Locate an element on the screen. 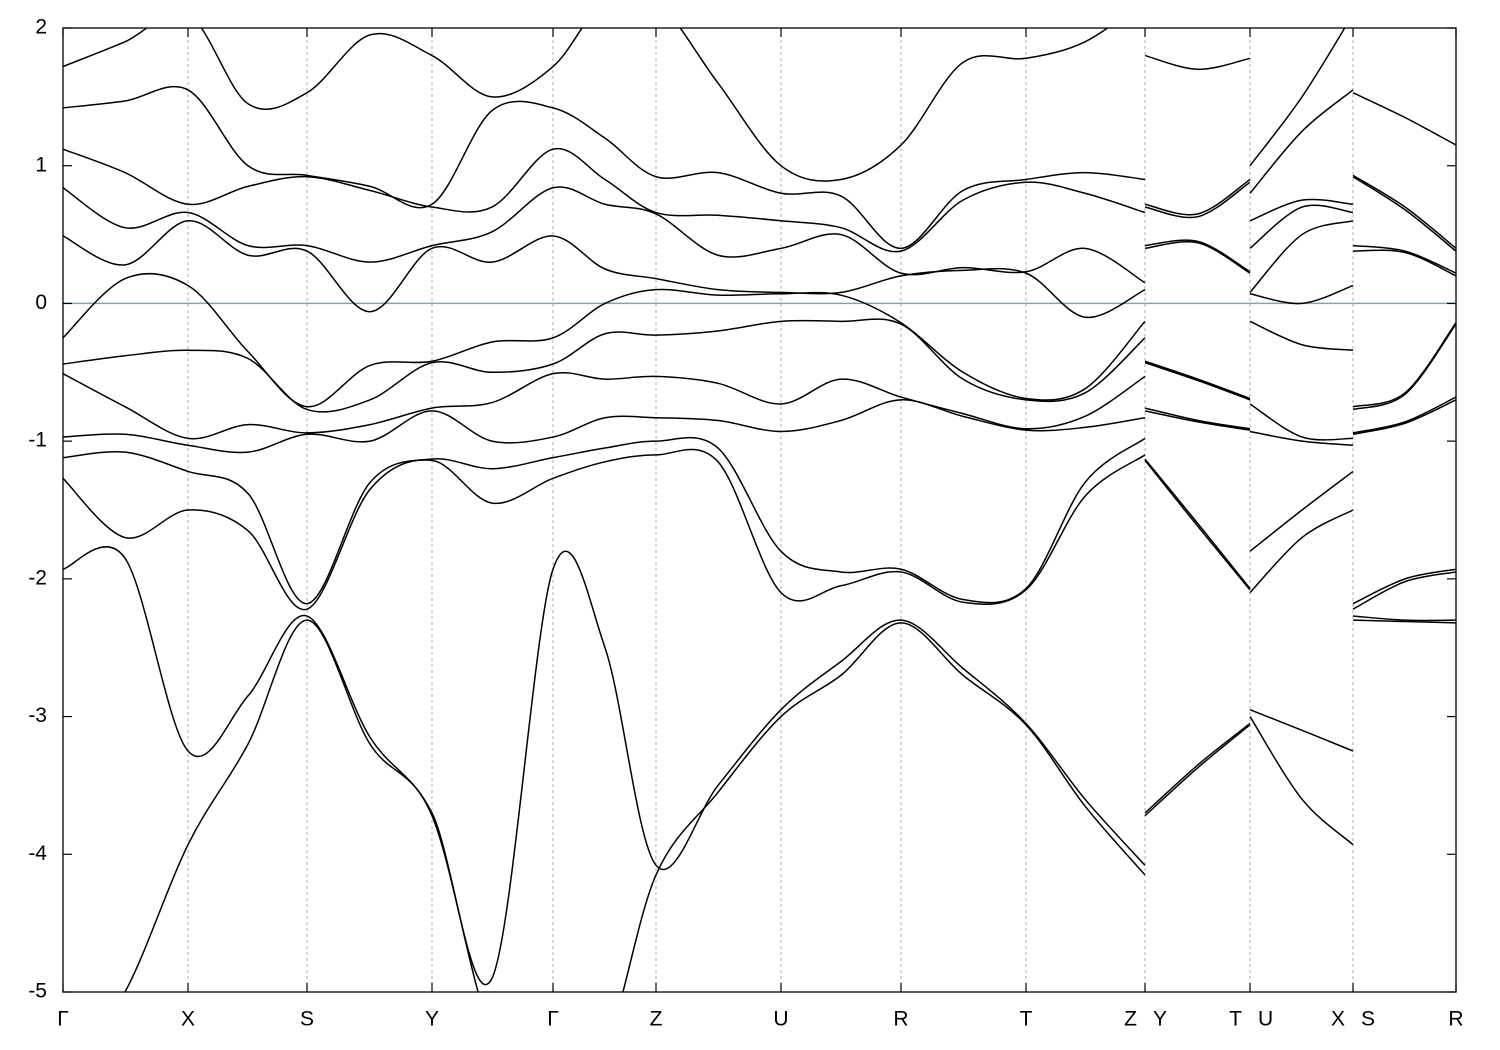 The image size is (1500, 1050). y-tick-label: -1 is located at coordinates (37, 440).